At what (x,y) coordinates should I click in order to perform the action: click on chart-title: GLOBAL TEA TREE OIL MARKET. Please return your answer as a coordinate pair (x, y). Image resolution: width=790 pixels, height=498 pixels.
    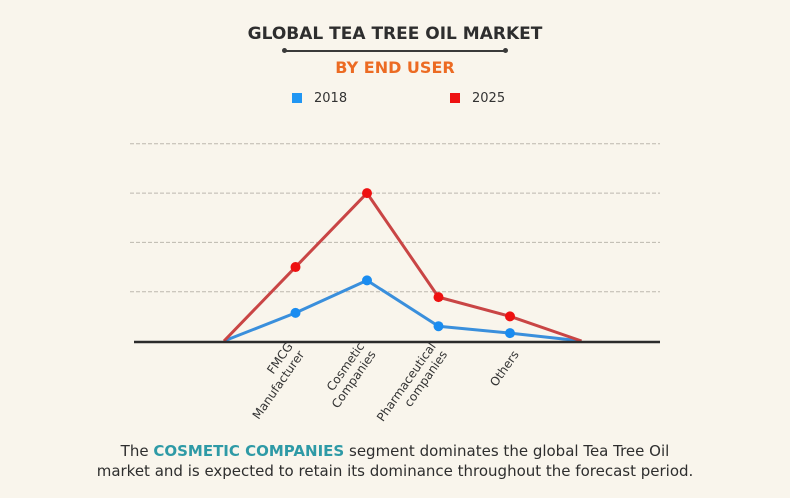
    Looking at the image, I should click on (395, 34).